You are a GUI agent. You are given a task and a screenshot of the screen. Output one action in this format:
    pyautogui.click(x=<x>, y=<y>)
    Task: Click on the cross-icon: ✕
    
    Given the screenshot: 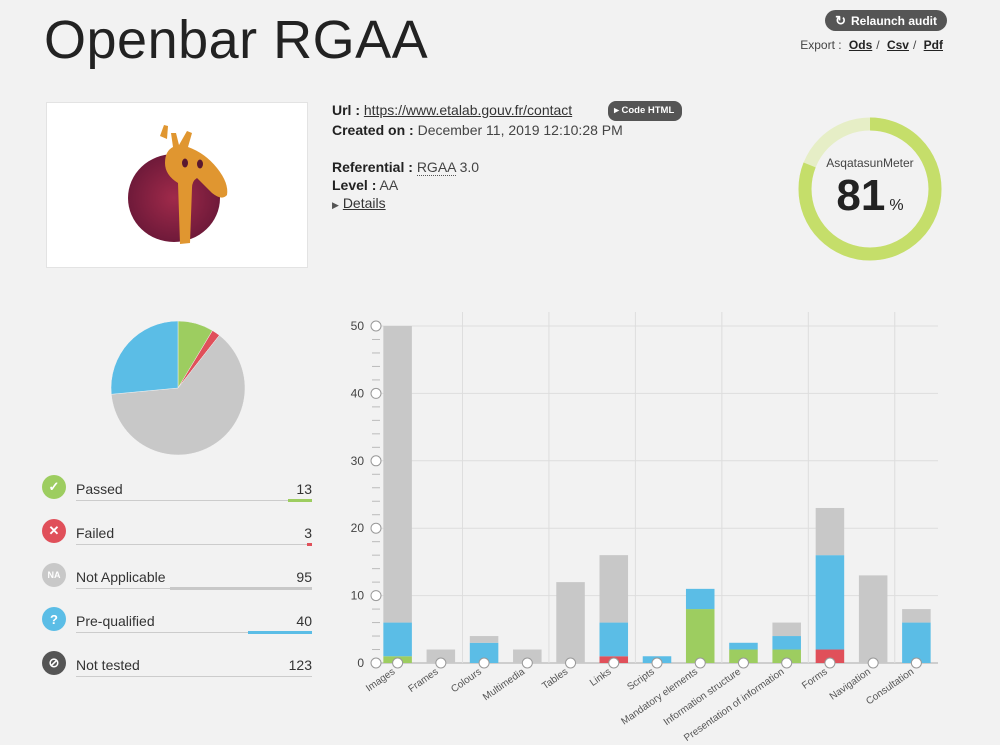 What is the action you would take?
    pyautogui.click(x=54, y=531)
    